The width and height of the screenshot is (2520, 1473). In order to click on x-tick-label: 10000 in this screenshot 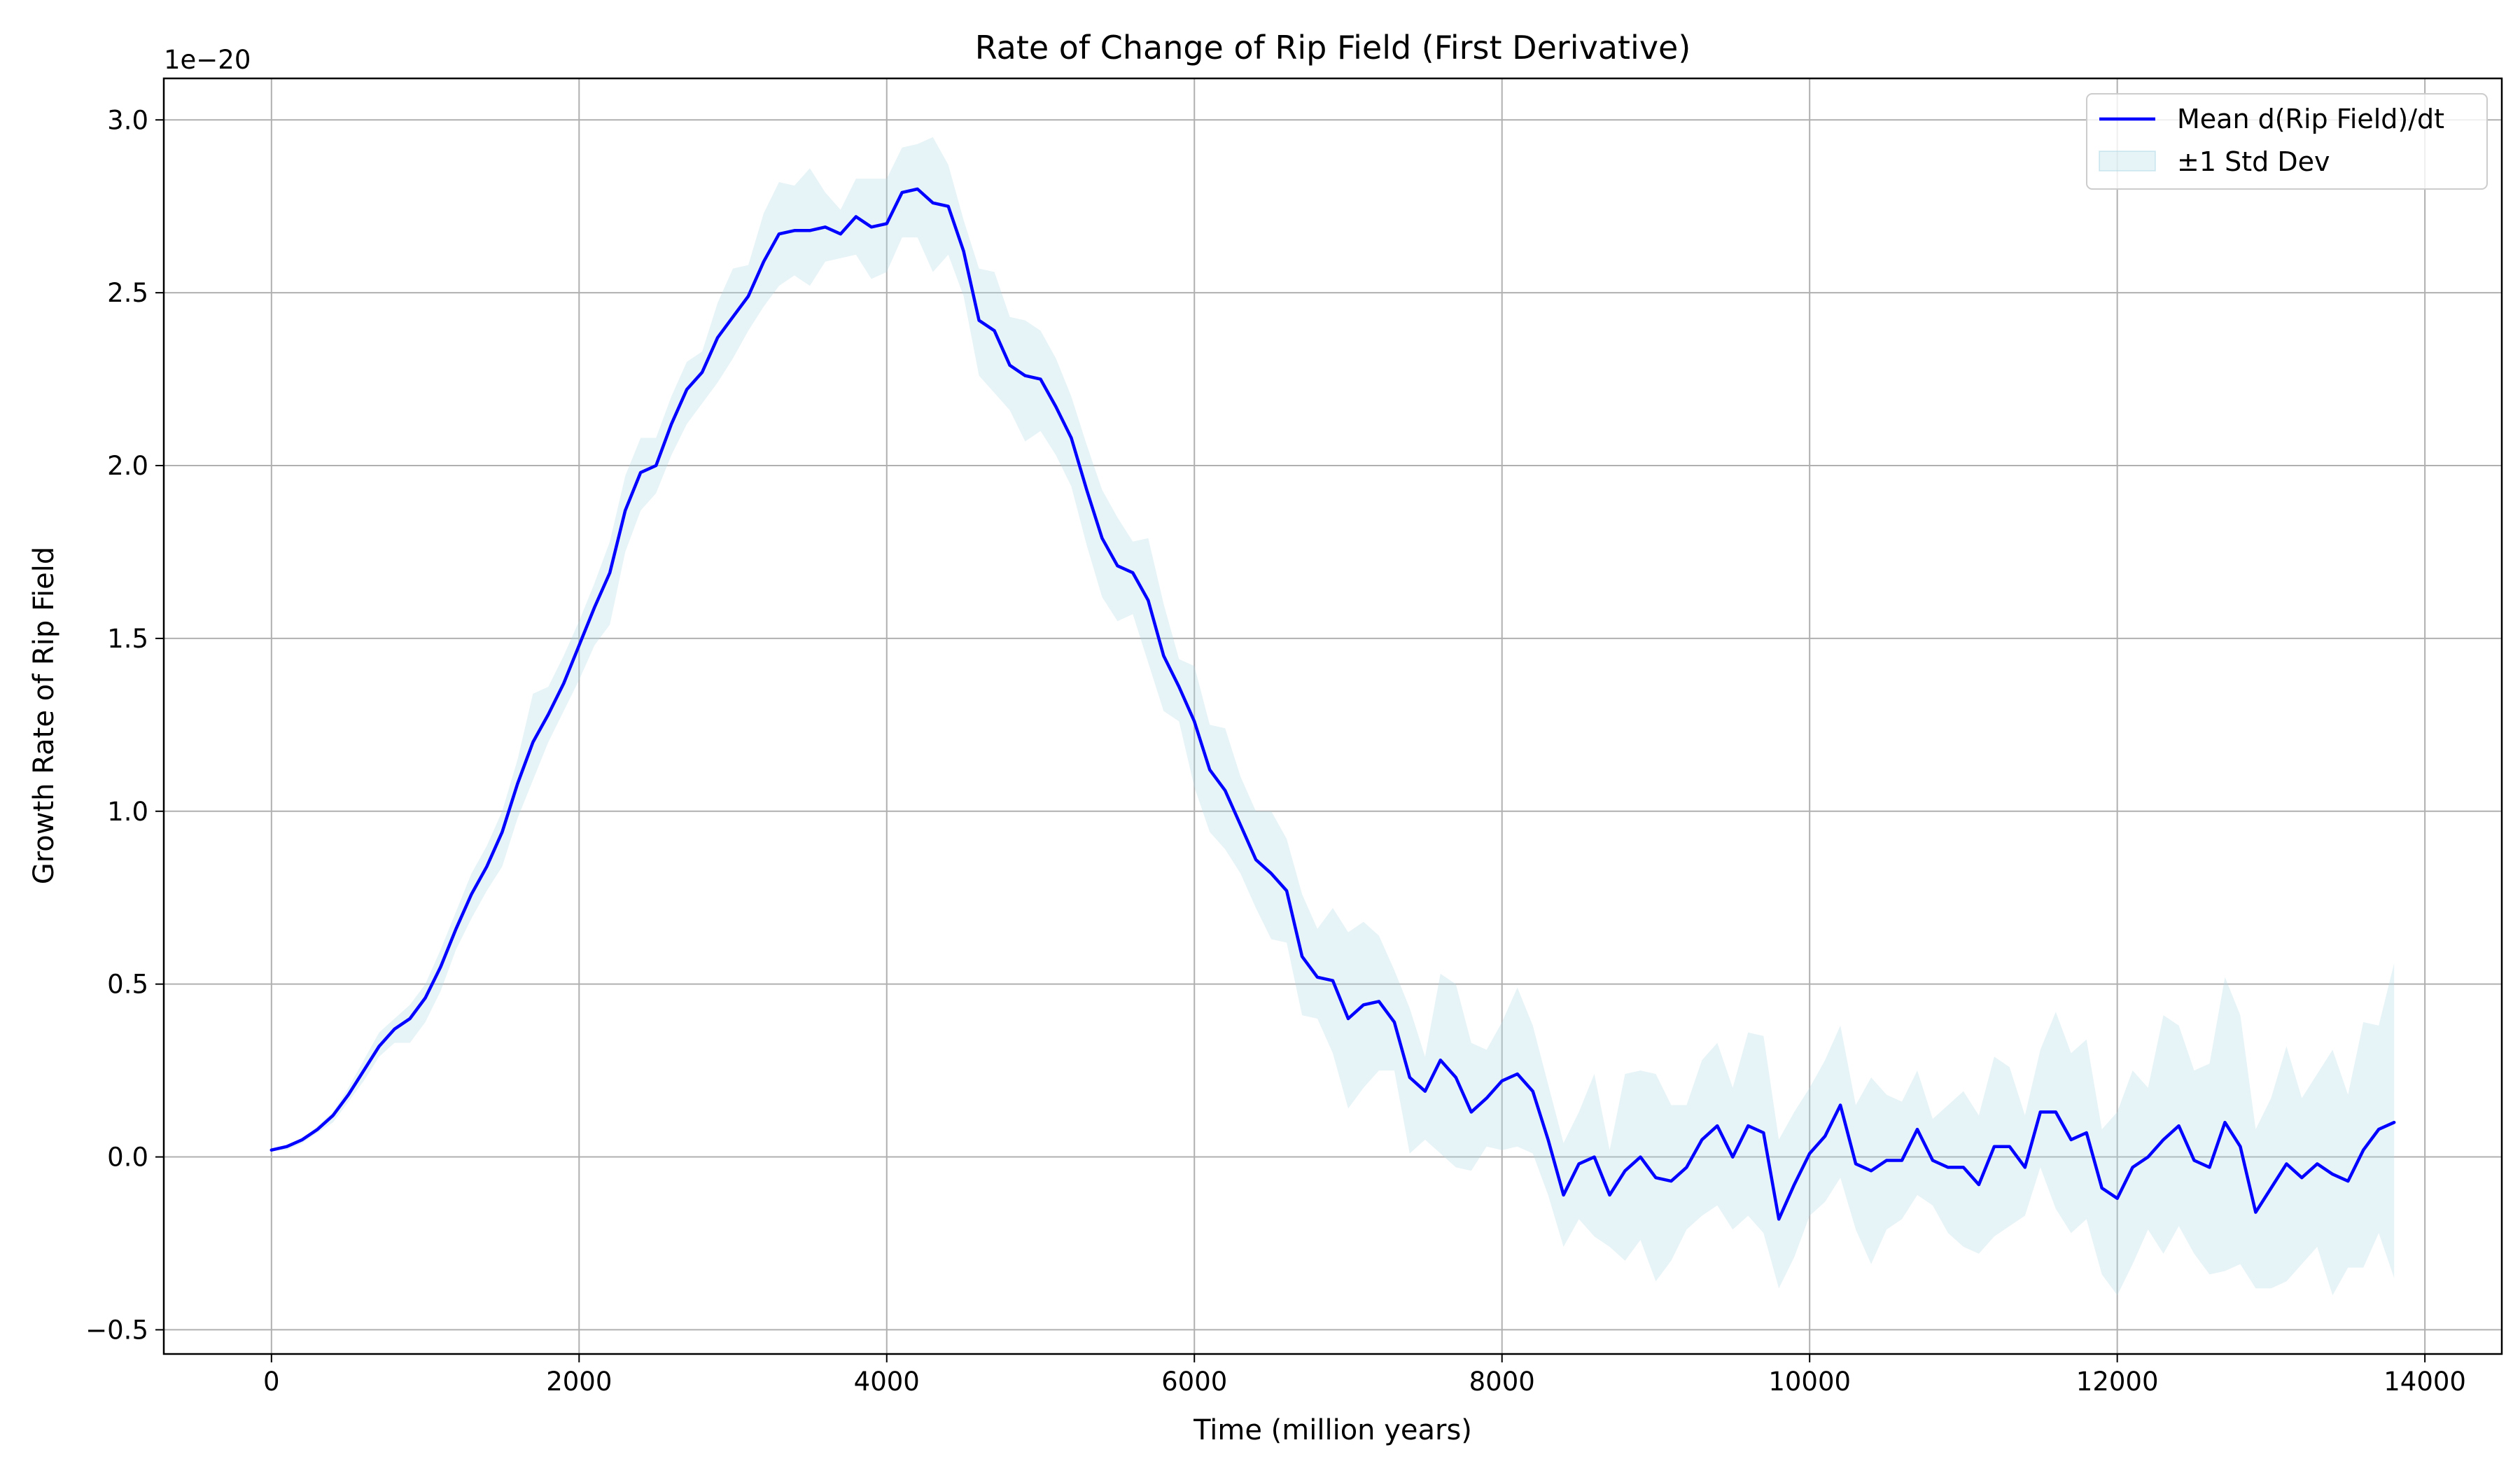, I will do `click(1809, 1382)`.